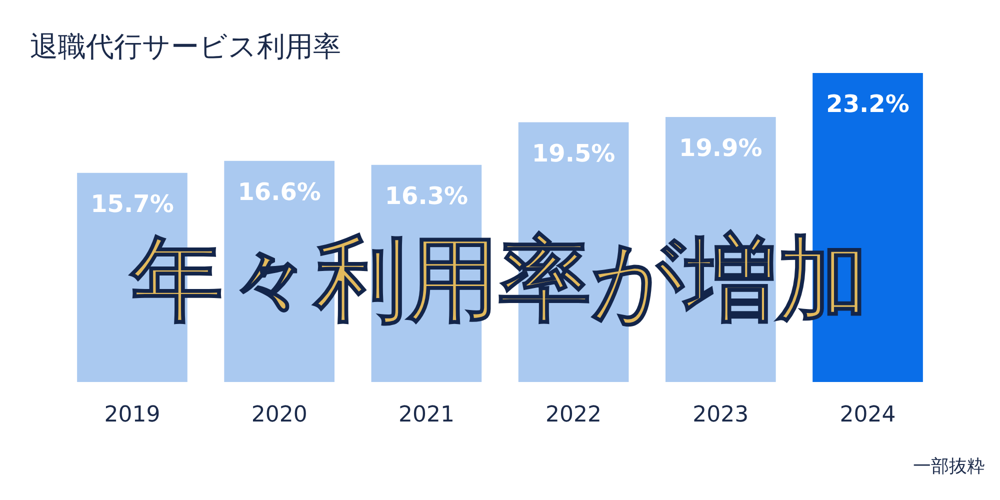 This screenshot has width=1000, height=500. What do you see at coordinates (185, 46) in the screenshot?
I see `chart-title: 退職代行サービス利用率` at bounding box center [185, 46].